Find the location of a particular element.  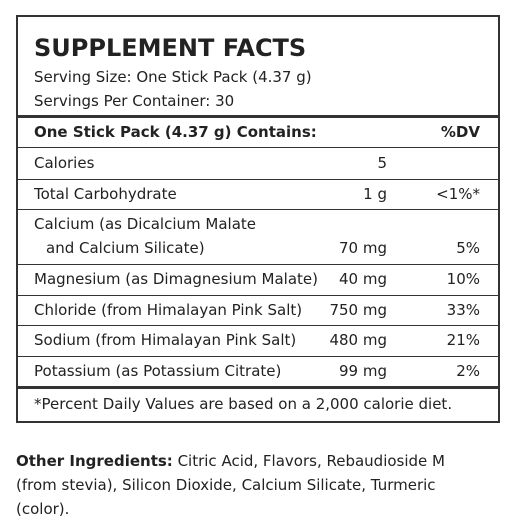

nutrient-name: Potassium (as Potassium Citrate) is located at coordinates (158, 370).